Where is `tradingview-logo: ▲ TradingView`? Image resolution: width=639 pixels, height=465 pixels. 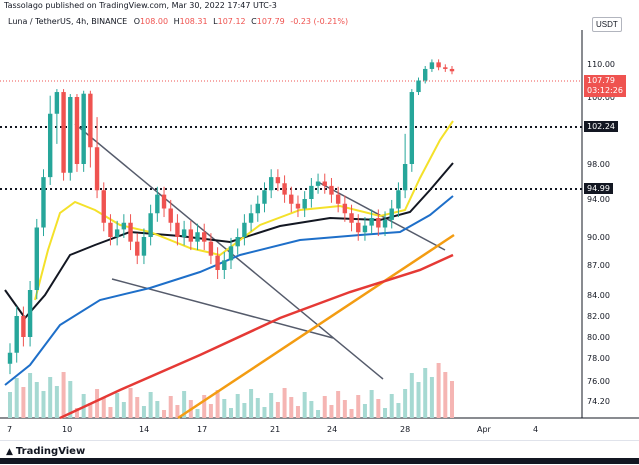
tradingview-logo: ▲ TradingView is located at coordinates (45, 451).